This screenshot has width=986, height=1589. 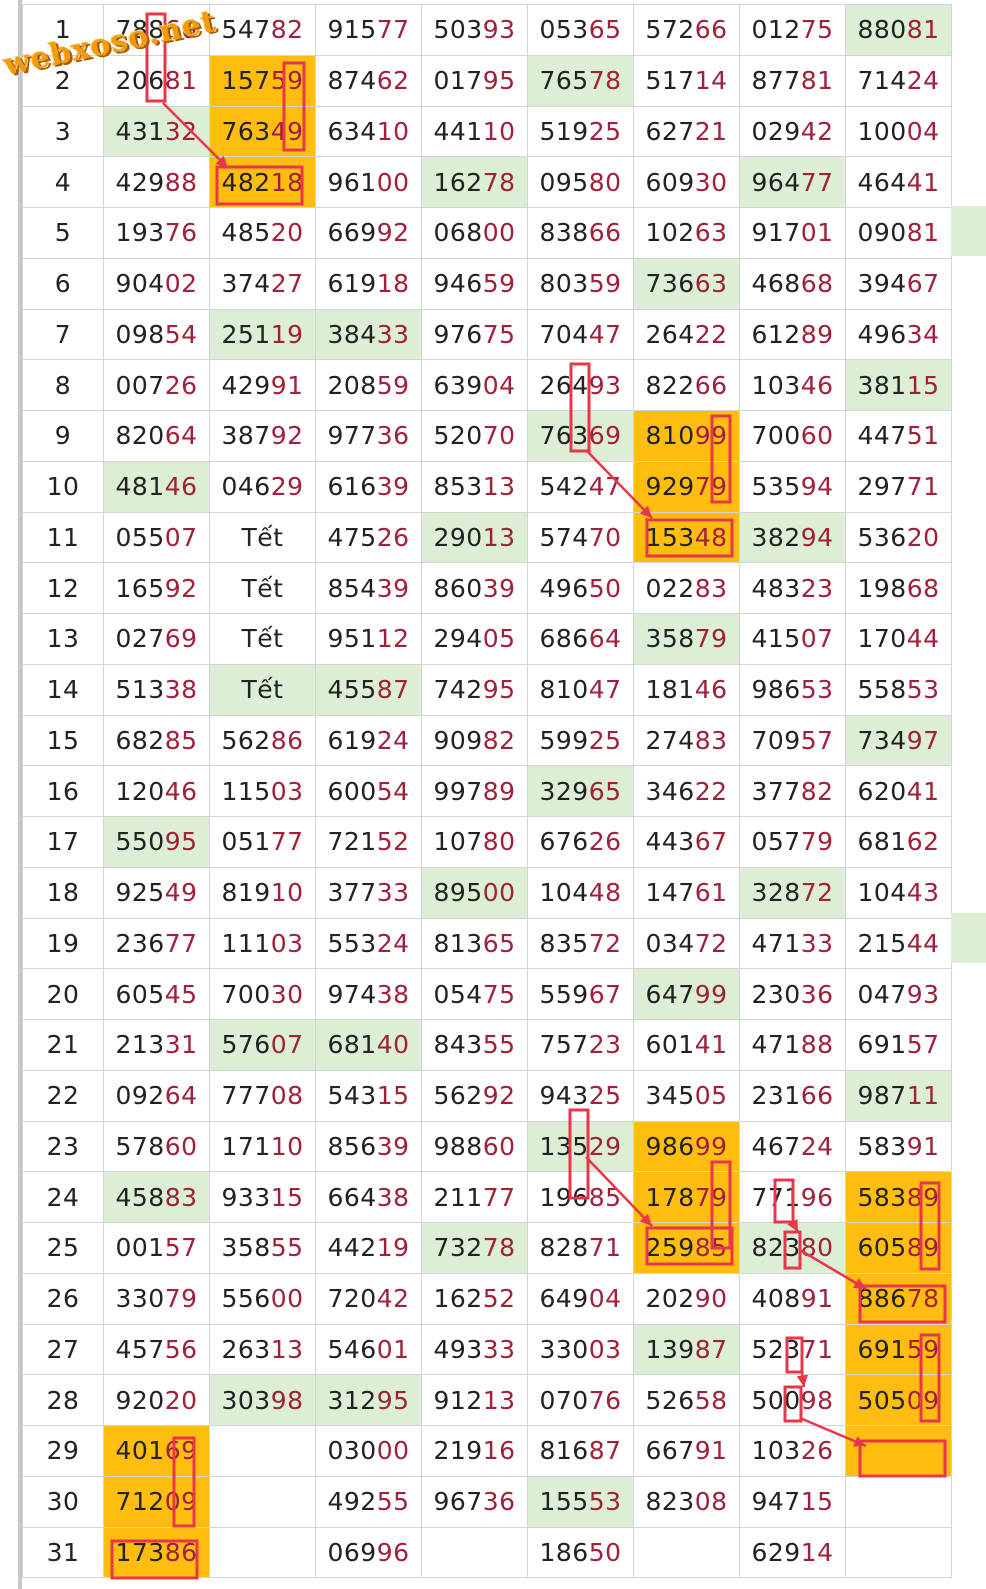 I want to click on result-cell: 75723, so click(x=580, y=1045).